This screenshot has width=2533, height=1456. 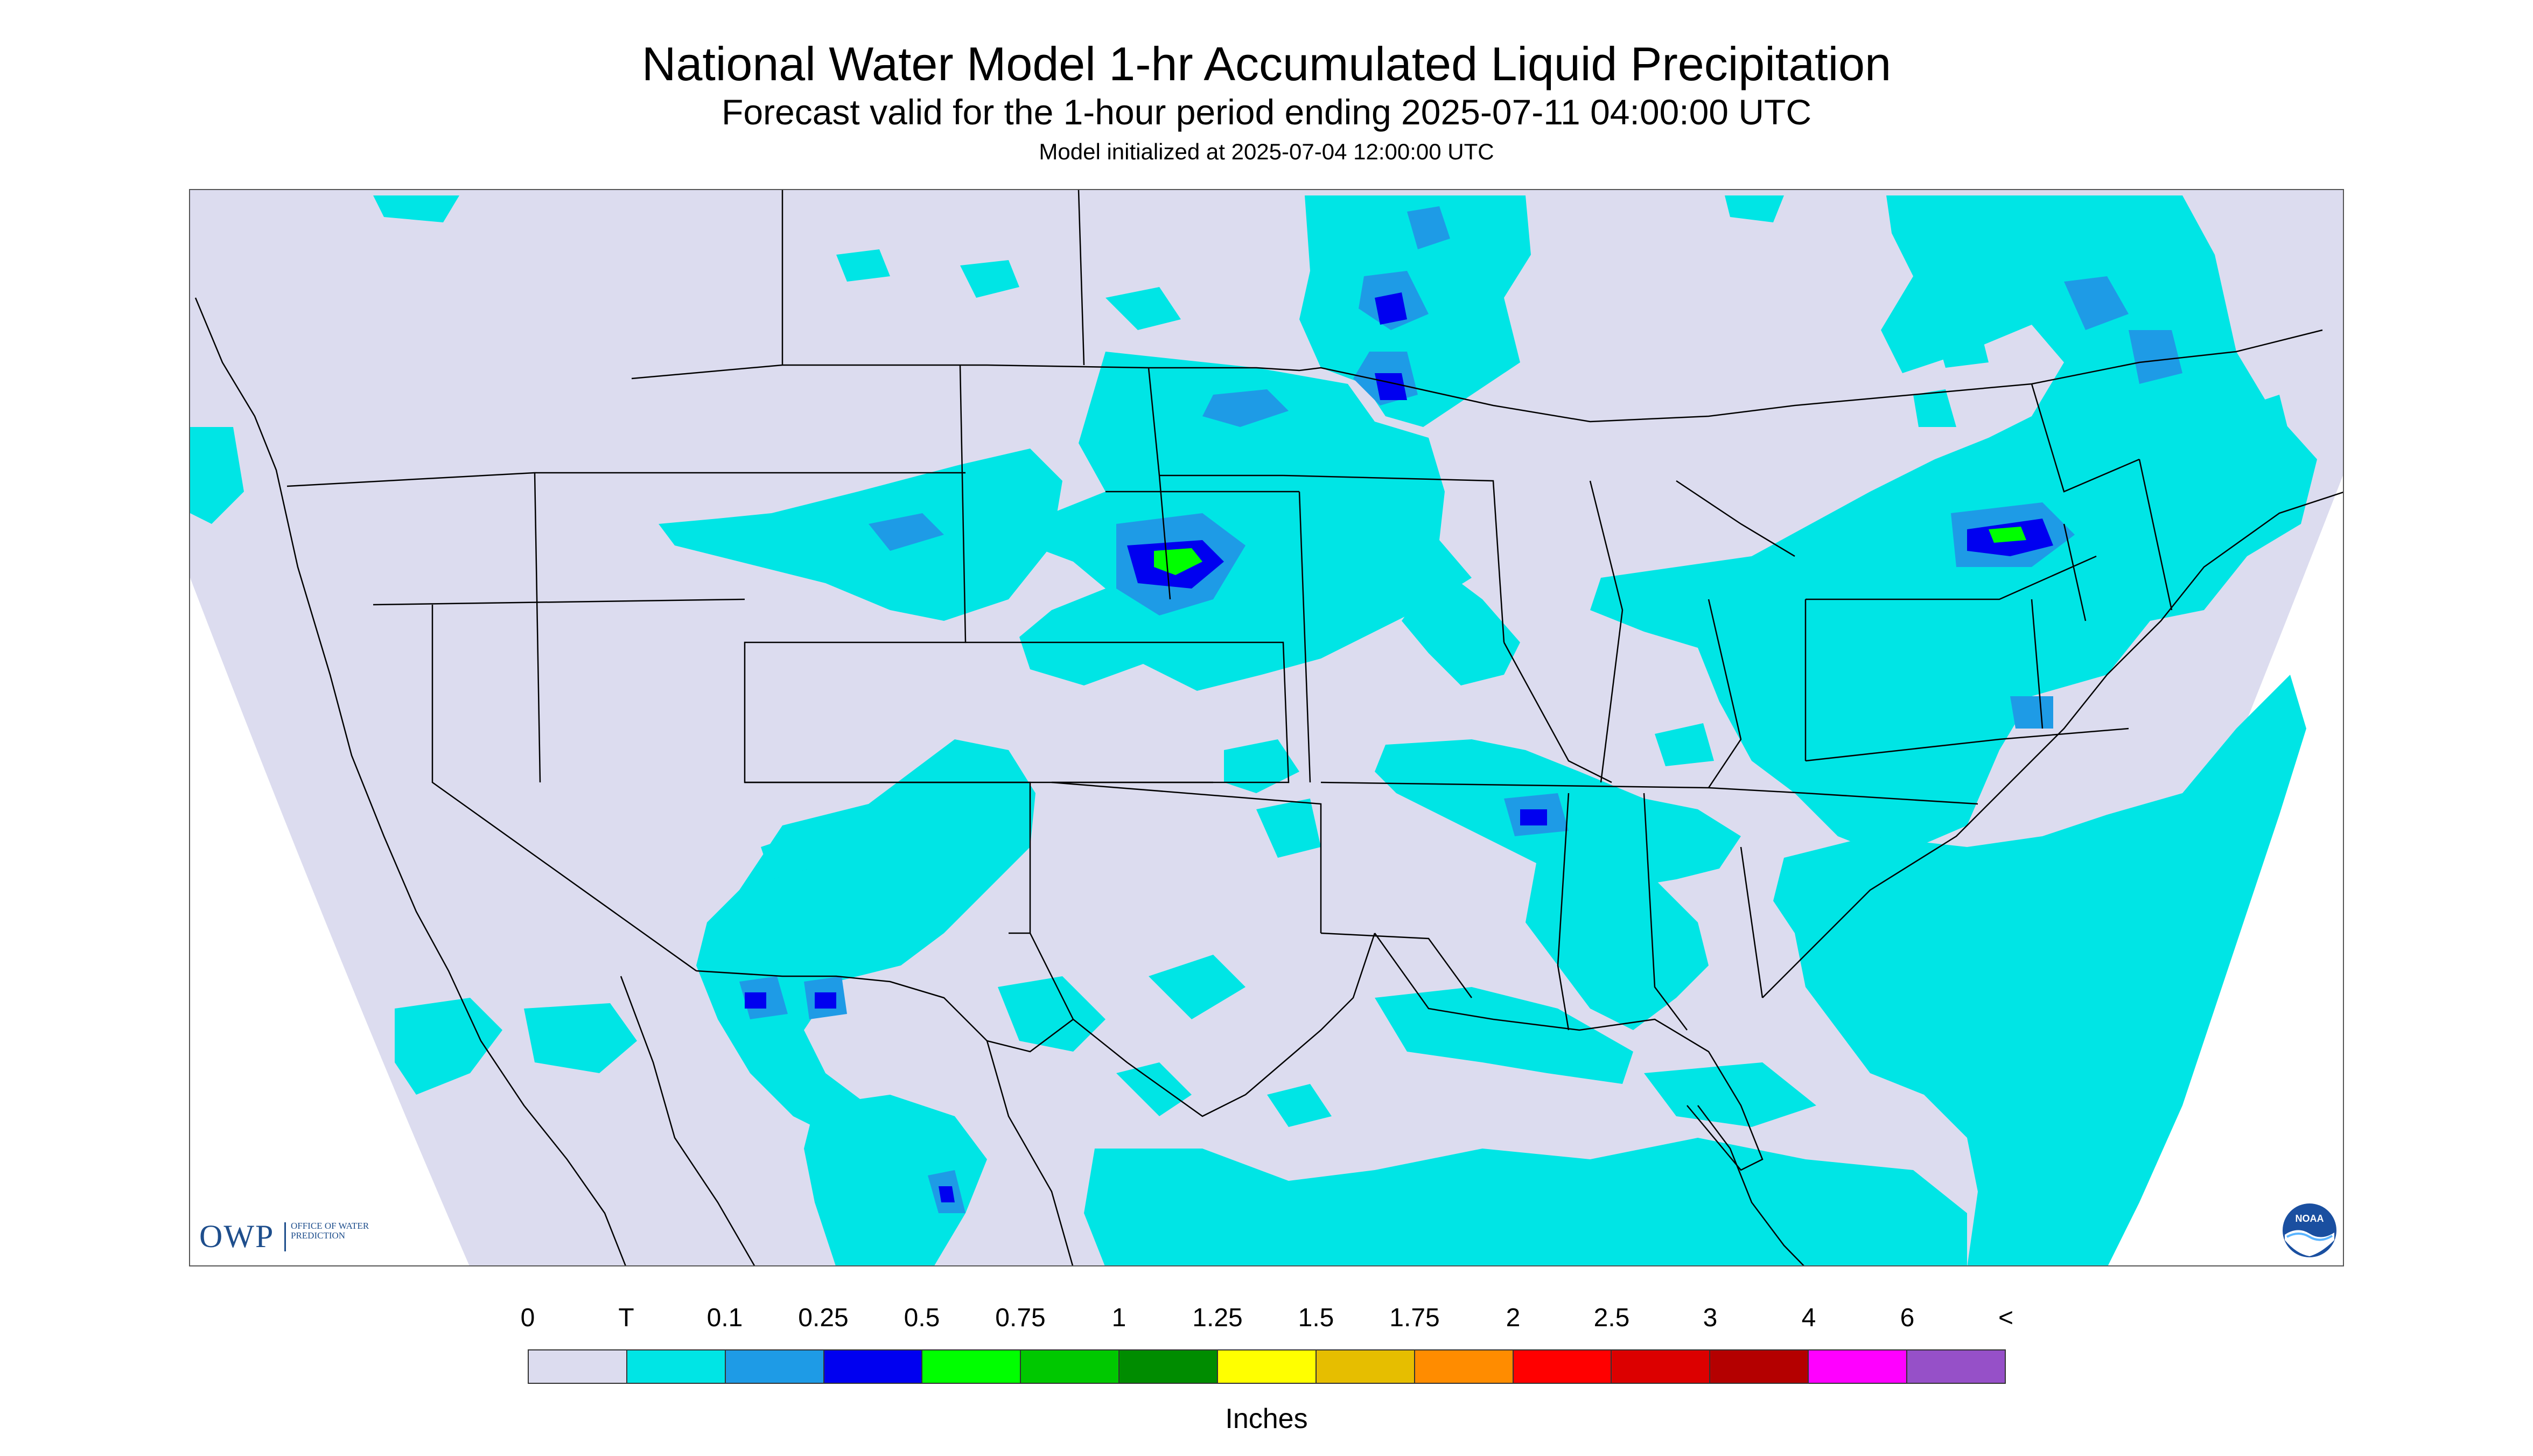 What do you see at coordinates (285, 1236) in the screenshot?
I see `owp-logo-divider` at bounding box center [285, 1236].